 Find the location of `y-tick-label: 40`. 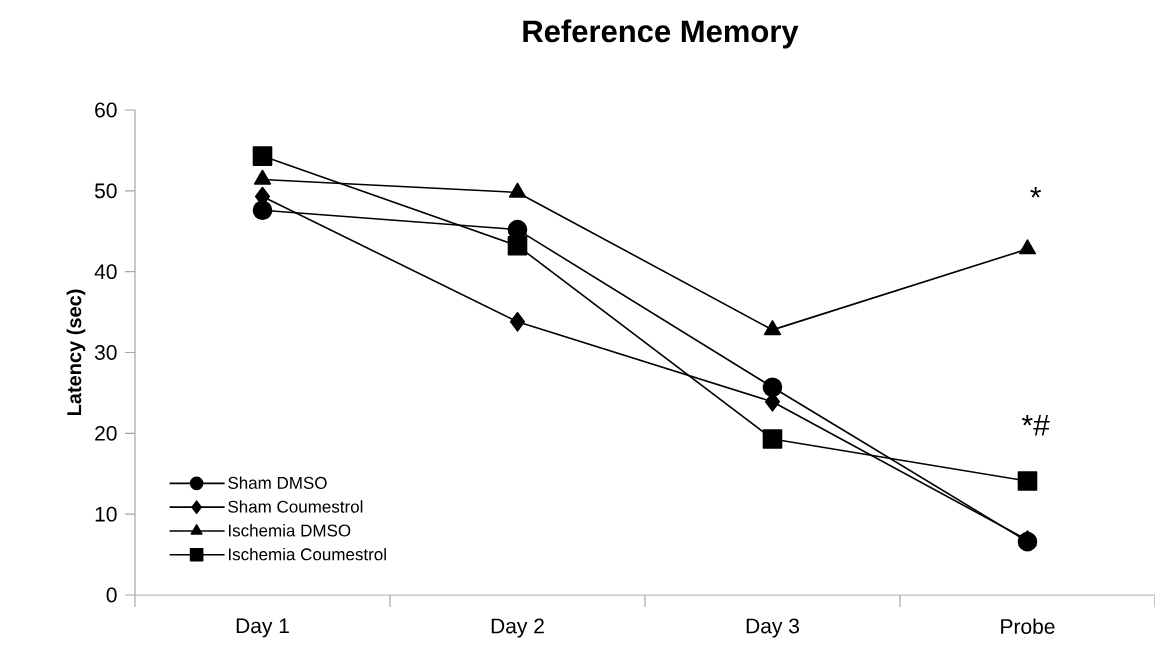

y-tick-label: 40 is located at coordinates (105, 272).